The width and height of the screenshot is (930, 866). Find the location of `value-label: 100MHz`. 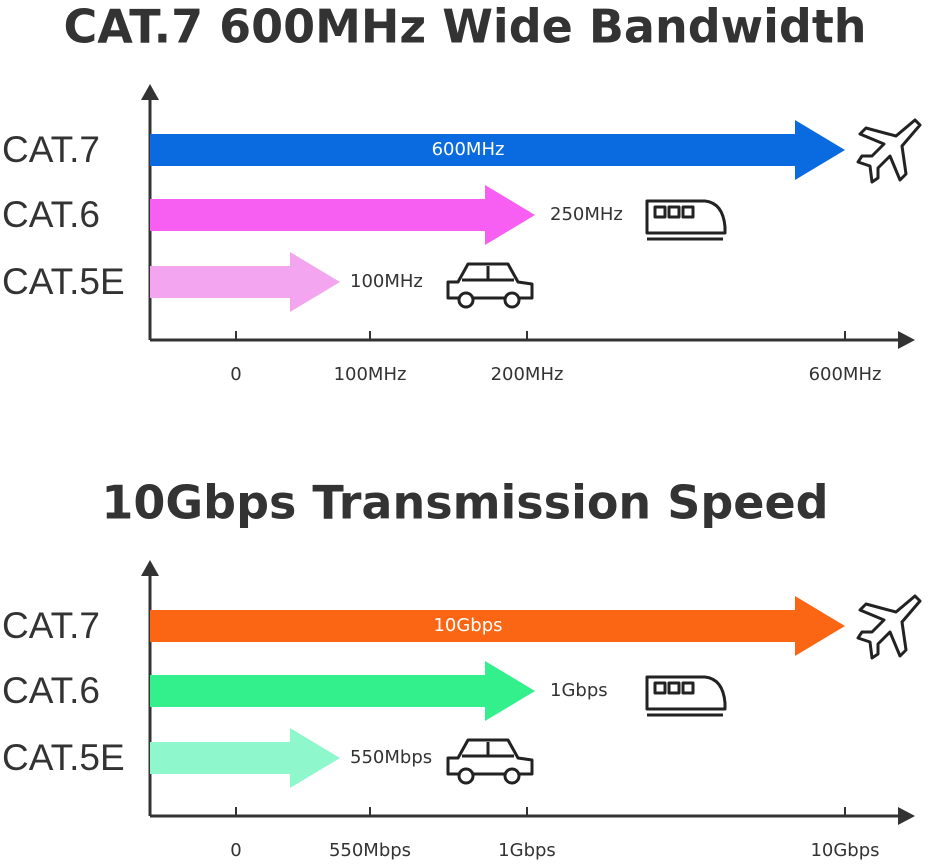

value-label: 100MHz is located at coordinates (386, 281).